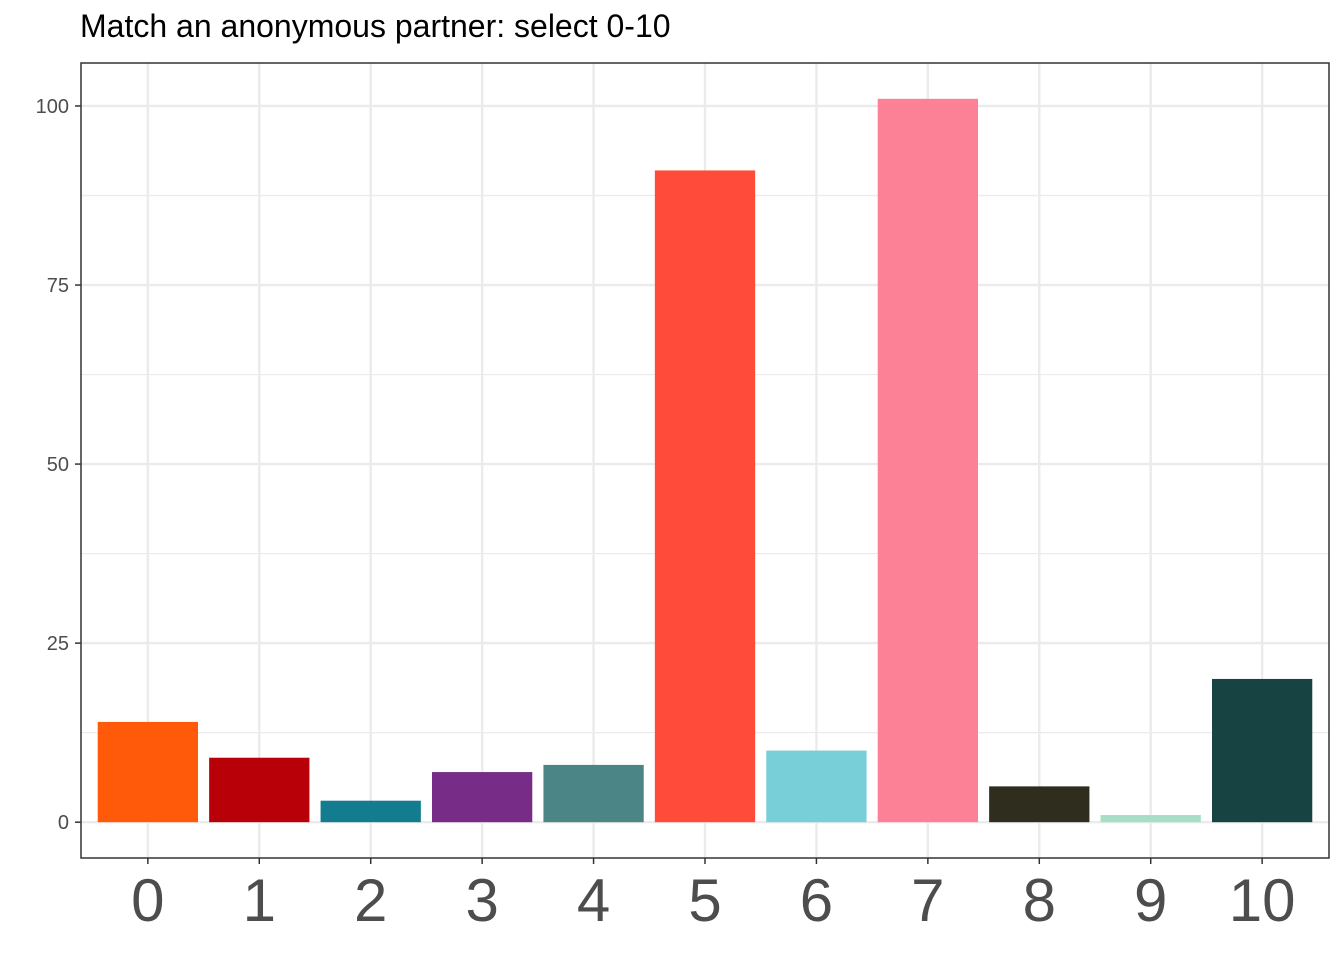 Image resolution: width=1344 pixels, height=960 pixels. I want to click on ytick-label: 75, so click(58, 286).